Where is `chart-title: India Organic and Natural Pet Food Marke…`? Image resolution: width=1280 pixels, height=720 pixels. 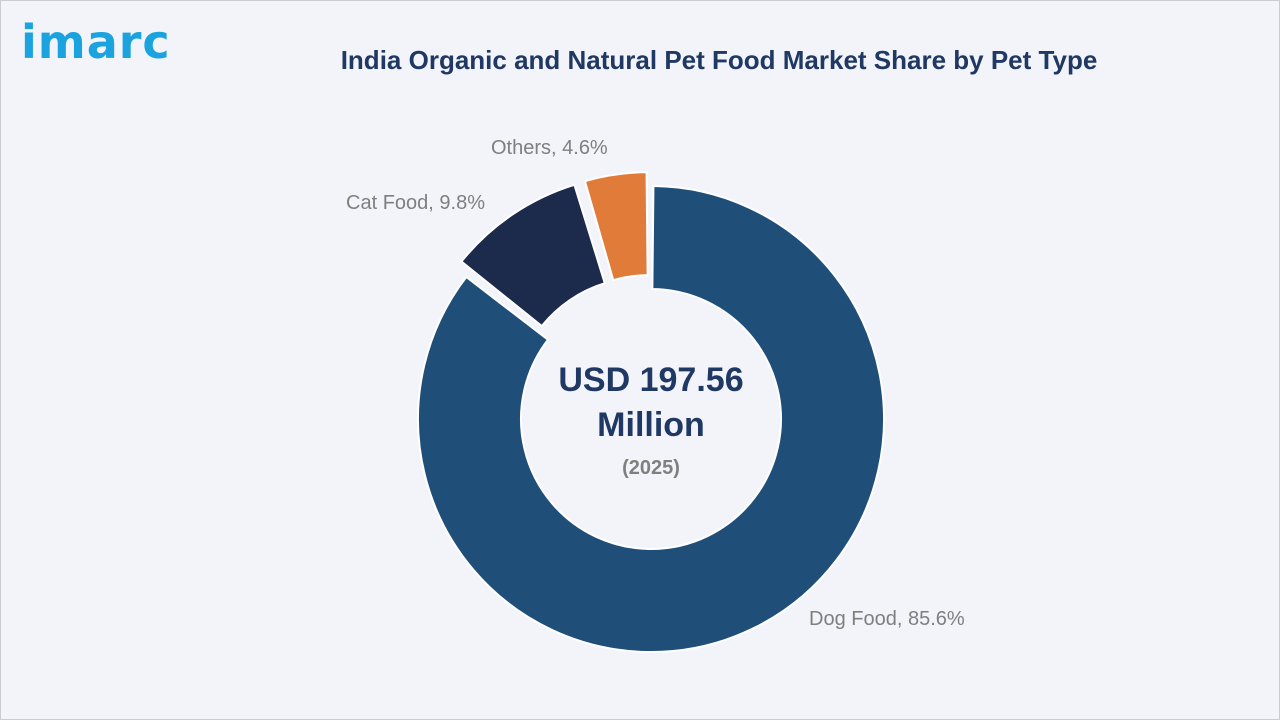
chart-title: India Organic and Natural Pet Food Marke… is located at coordinates (719, 60).